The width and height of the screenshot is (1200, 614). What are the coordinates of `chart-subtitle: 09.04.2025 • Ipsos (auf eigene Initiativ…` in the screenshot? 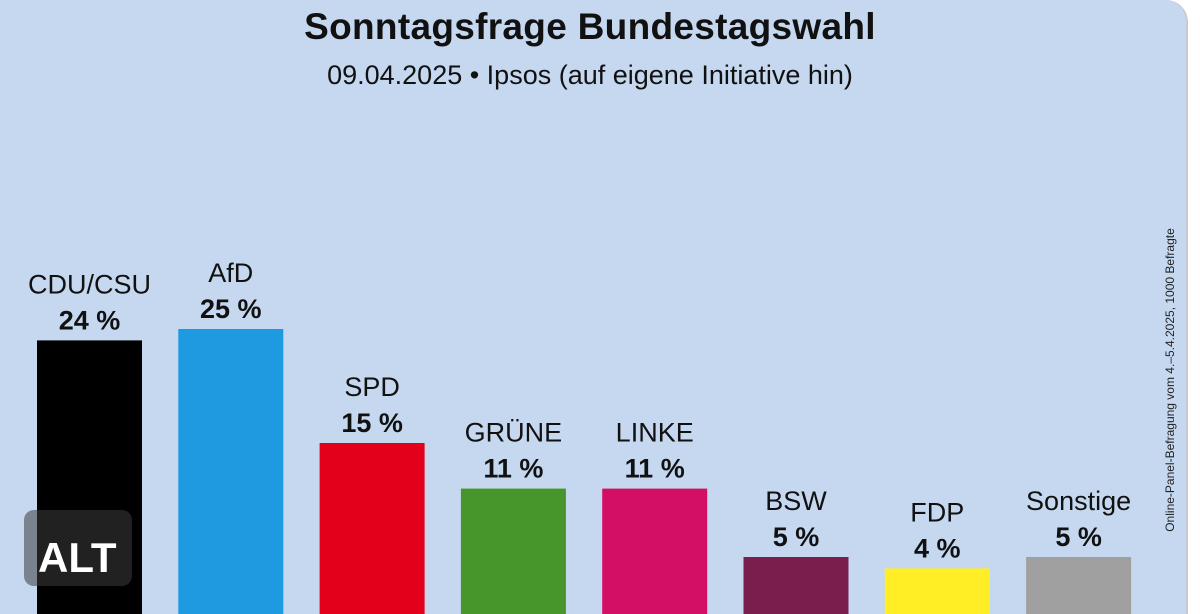 It's located at (590, 75).